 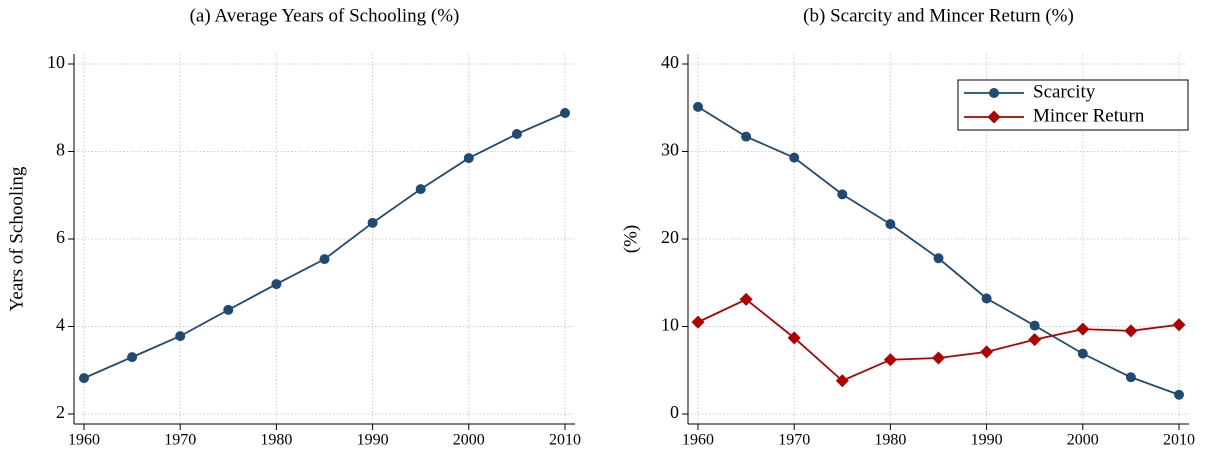 I want to click on y-tick-label: 6, so click(x=60, y=237).